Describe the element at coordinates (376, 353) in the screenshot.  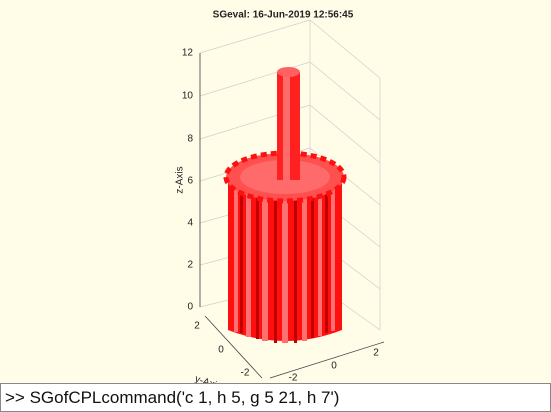
I see `x-tick-label: 2` at that location.